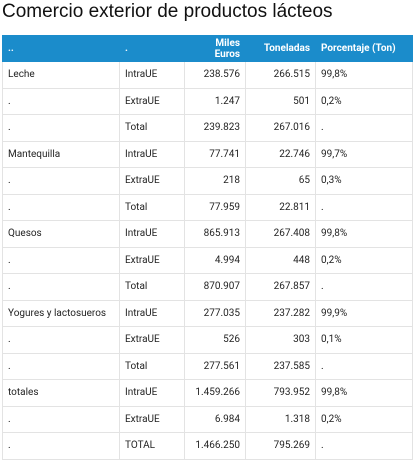  What do you see at coordinates (215, 393) in the screenshot?
I see `table-cell: 1.459.266` at bounding box center [215, 393].